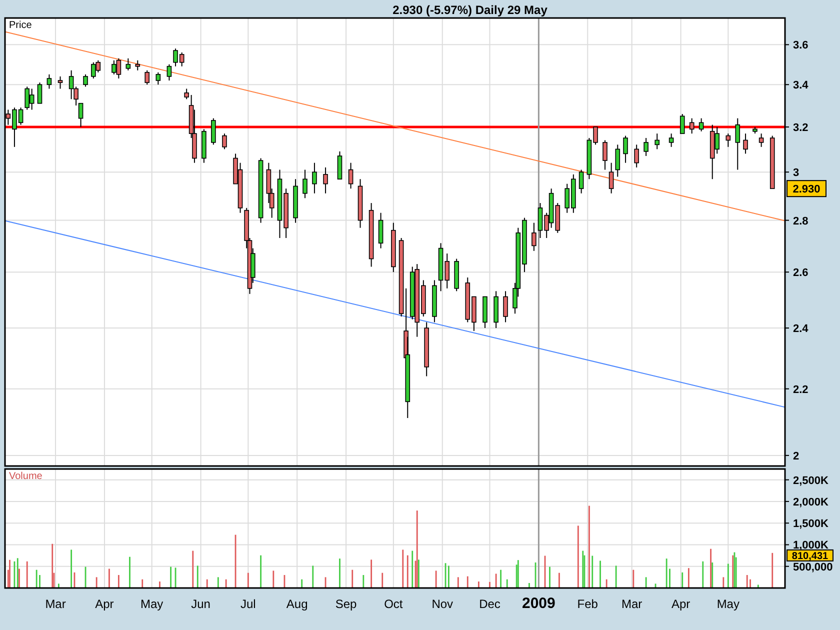 The image size is (840, 630). I want to click on y-tick-label: 500,000, so click(813, 567).